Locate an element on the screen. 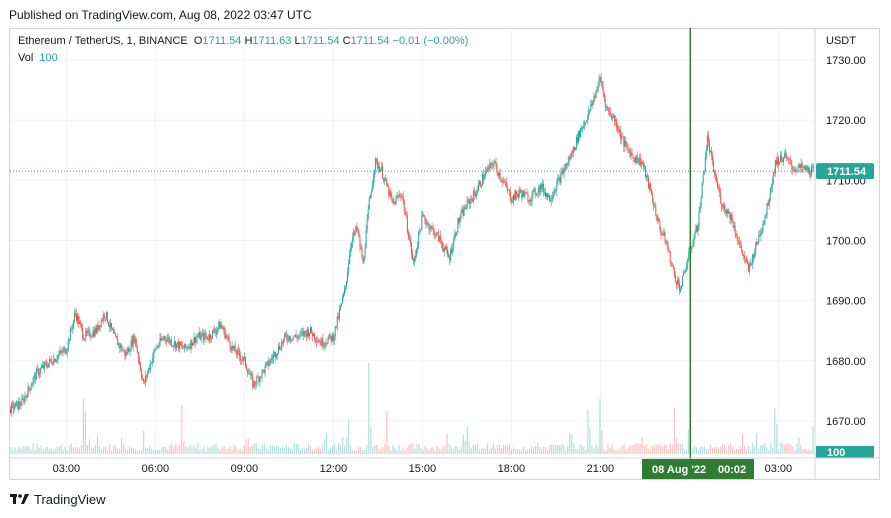  volume-label: Vol is located at coordinates (26, 58).